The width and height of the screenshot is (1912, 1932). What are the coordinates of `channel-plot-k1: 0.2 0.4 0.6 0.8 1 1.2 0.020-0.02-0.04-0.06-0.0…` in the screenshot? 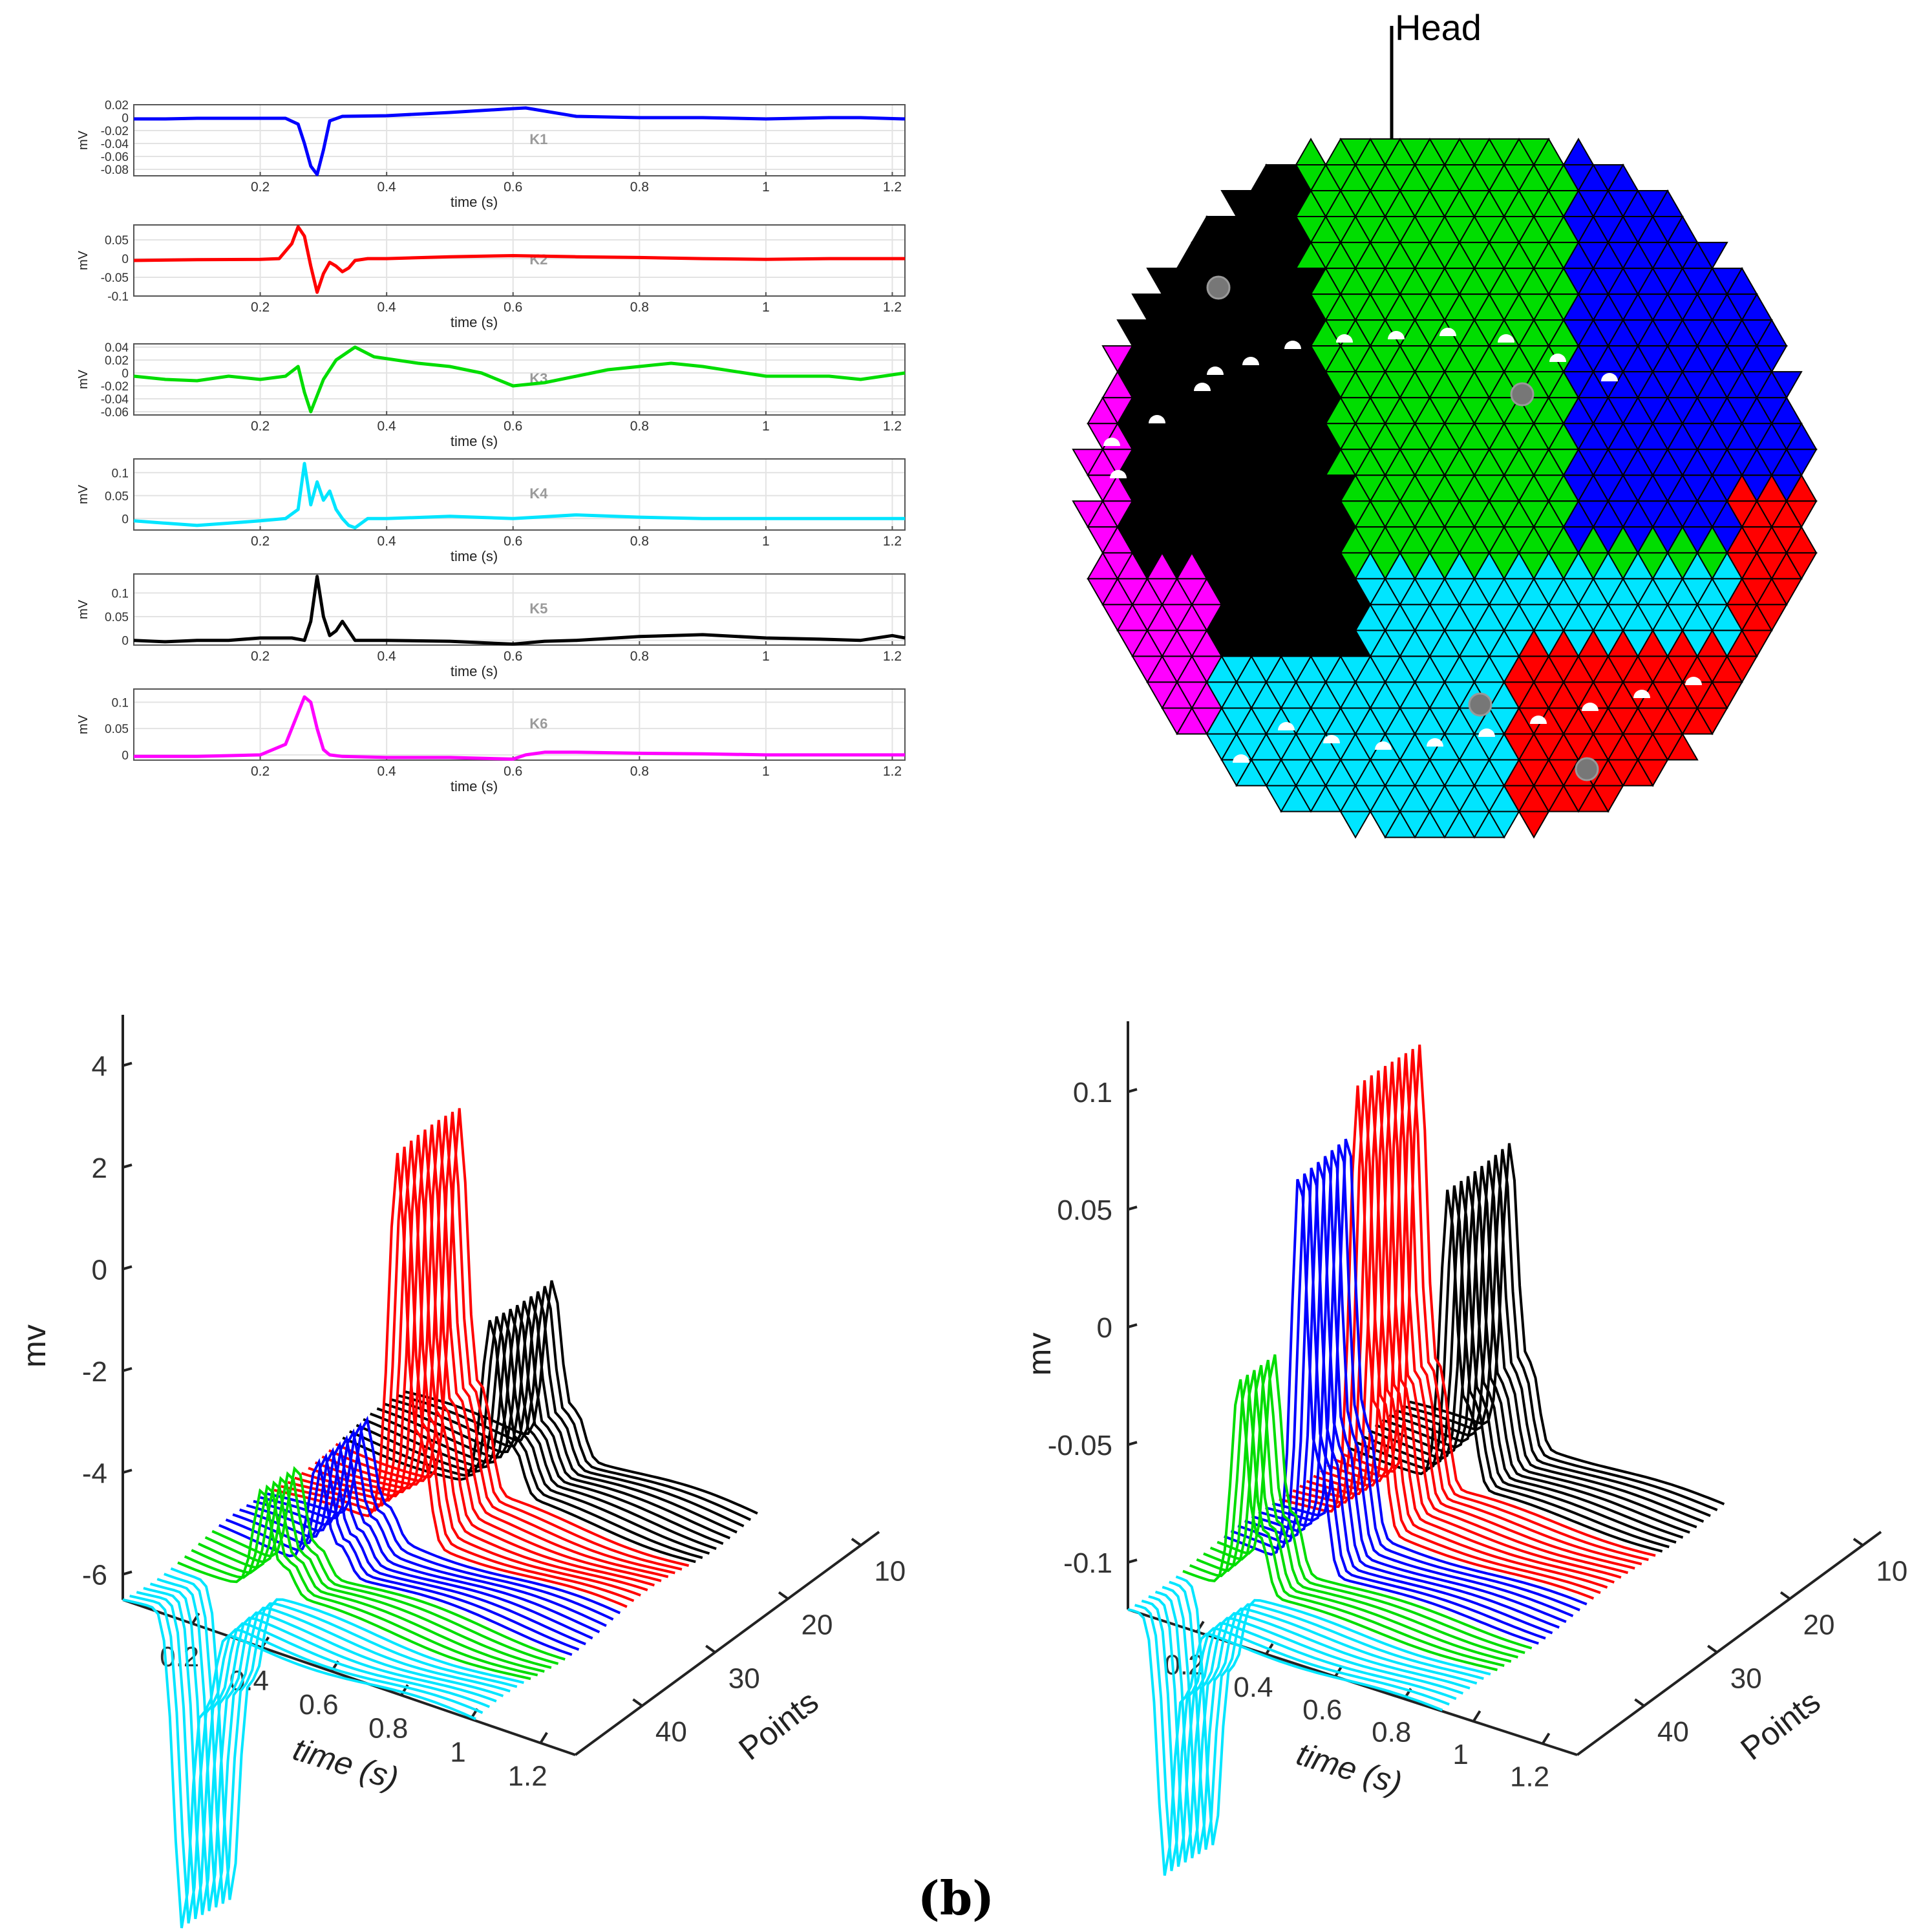 It's located at (491, 154).